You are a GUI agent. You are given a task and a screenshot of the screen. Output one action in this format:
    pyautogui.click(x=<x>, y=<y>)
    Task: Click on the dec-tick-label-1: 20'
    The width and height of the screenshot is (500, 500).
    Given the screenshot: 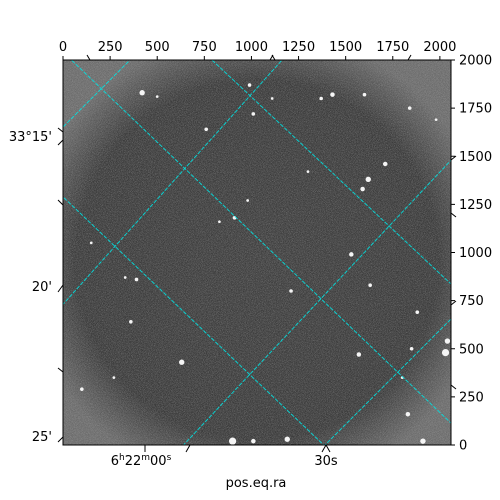 What is the action you would take?
    pyautogui.click(x=42, y=287)
    